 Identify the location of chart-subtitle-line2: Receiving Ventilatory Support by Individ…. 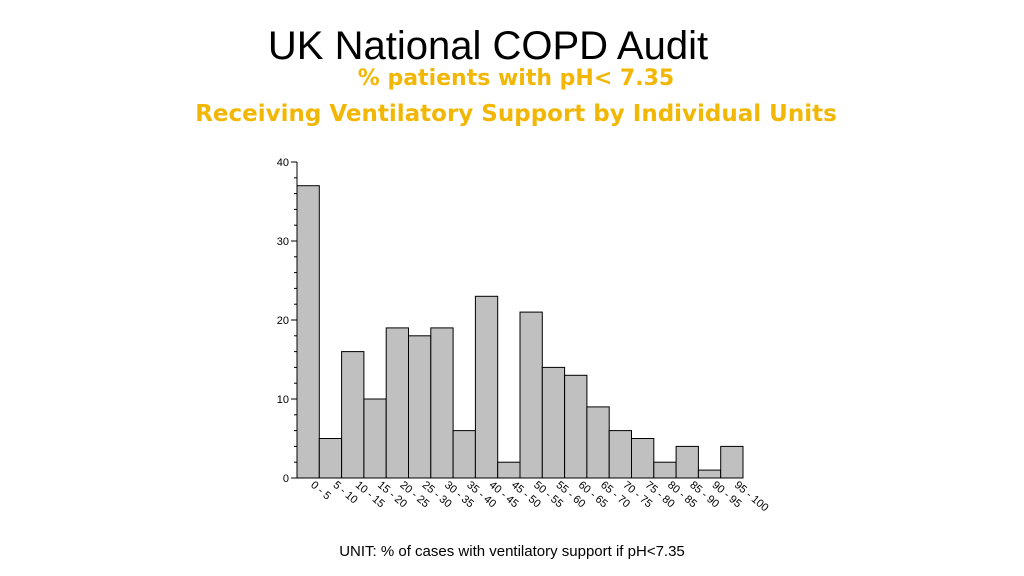
(516, 114).